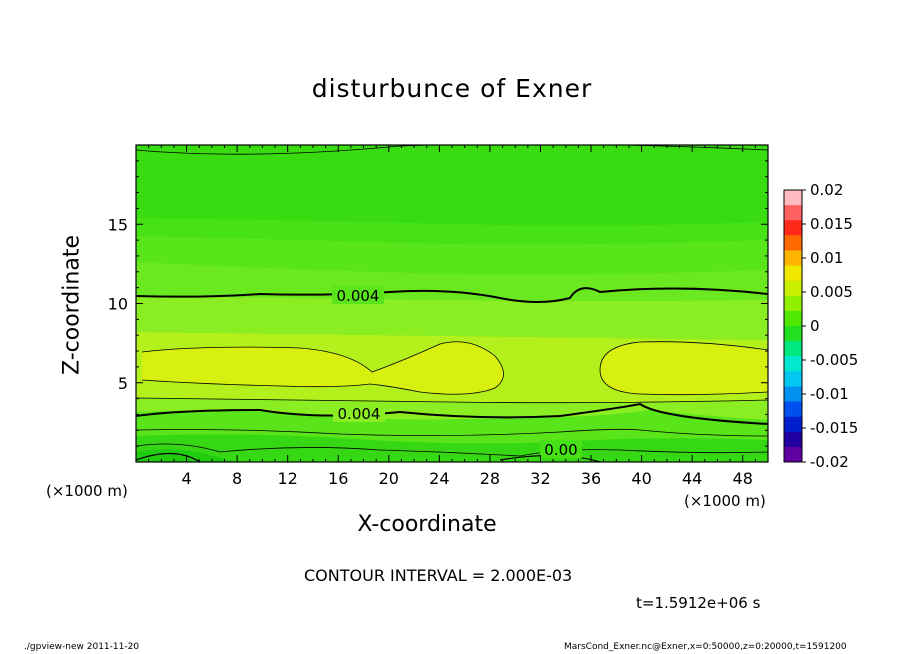  Describe the element at coordinates (237, 478) in the screenshot. I see `x-tick-label: 8` at that location.